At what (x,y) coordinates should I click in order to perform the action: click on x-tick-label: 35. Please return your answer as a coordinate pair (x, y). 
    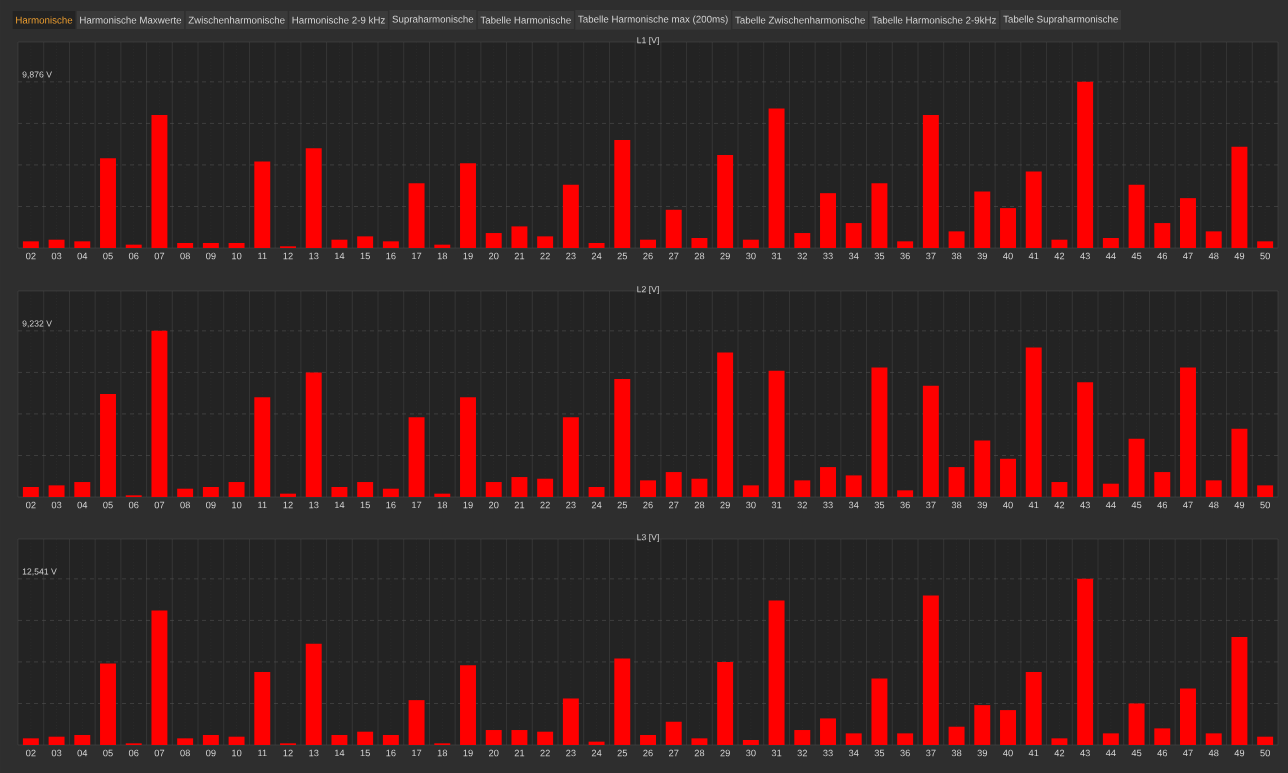
    Looking at the image, I should click on (879, 256).